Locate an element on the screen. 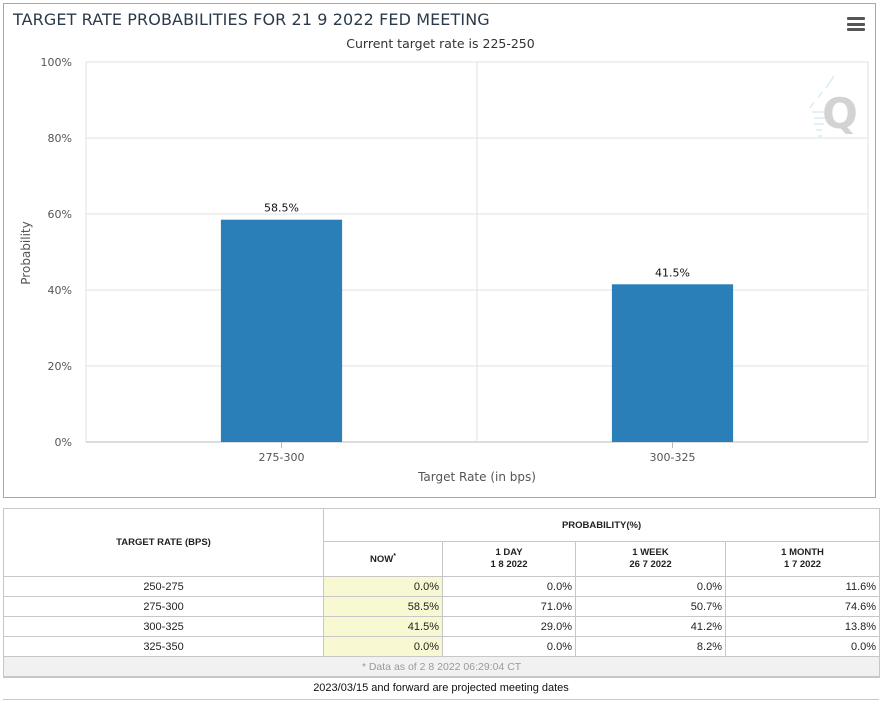 This screenshot has height=702, width=882. week-cell: 41.2% is located at coordinates (650, 626).